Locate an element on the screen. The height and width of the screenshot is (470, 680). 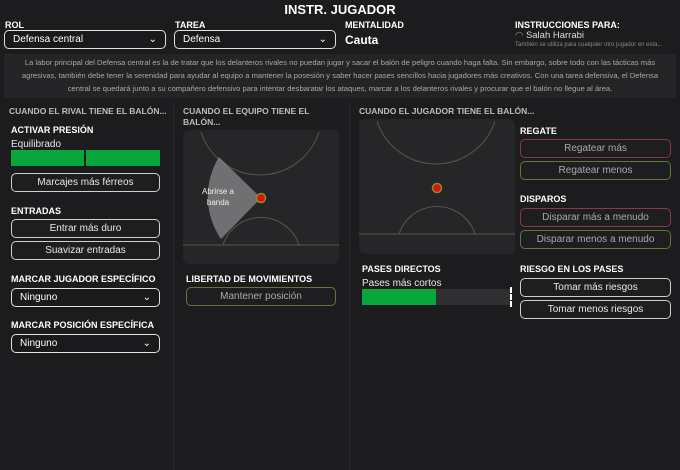
zone-label: Abrirse a banda is located at coordinates (217, 197).